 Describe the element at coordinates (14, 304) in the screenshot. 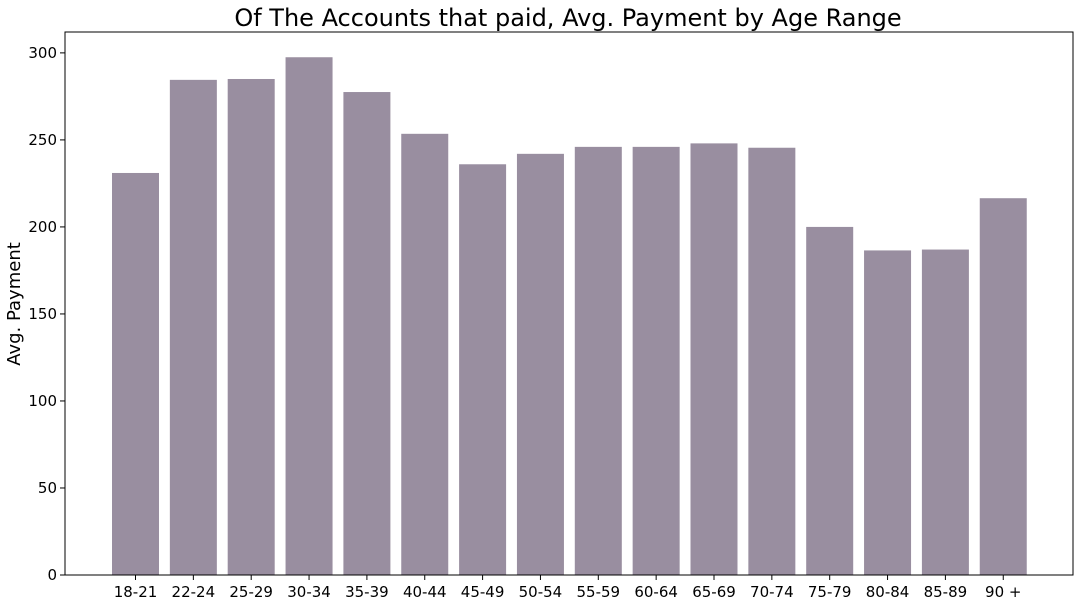

I see `y-axis-label: Avg. Payment` at that location.